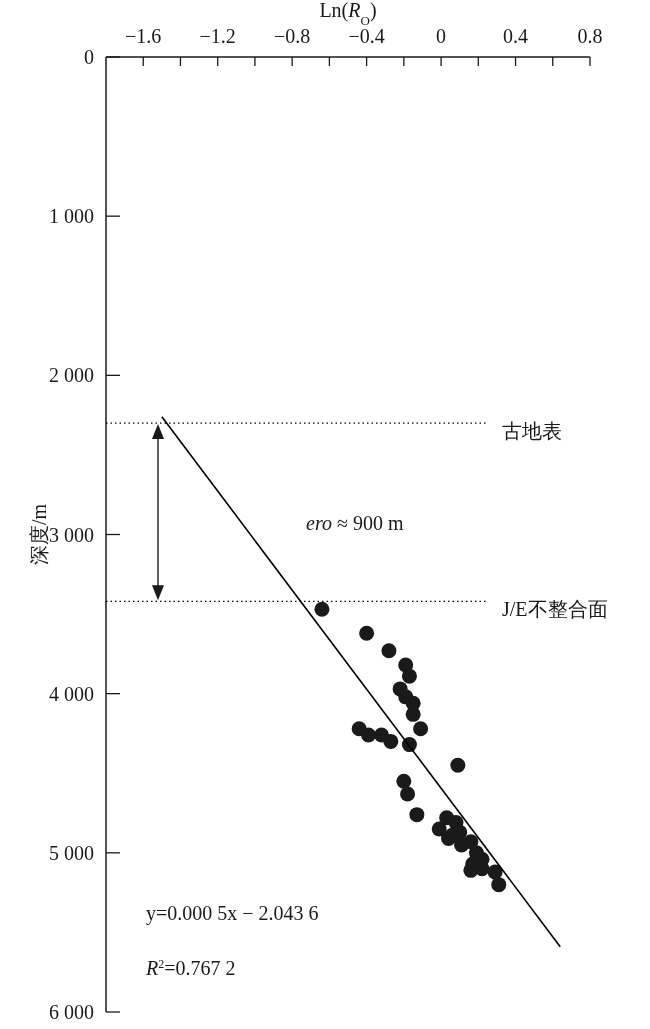 Image resolution: width=650 pixels, height=1029 pixels. I want to click on y-tick-label: 5 000, so click(71, 852).